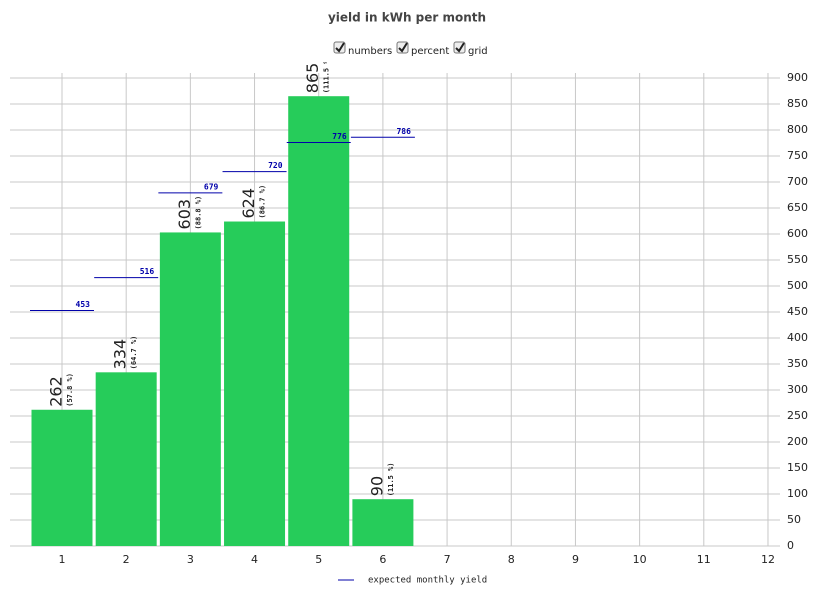 This screenshot has width=813, height=589. What do you see at coordinates (376, 486) in the screenshot?
I see `value-label: 90` at bounding box center [376, 486].